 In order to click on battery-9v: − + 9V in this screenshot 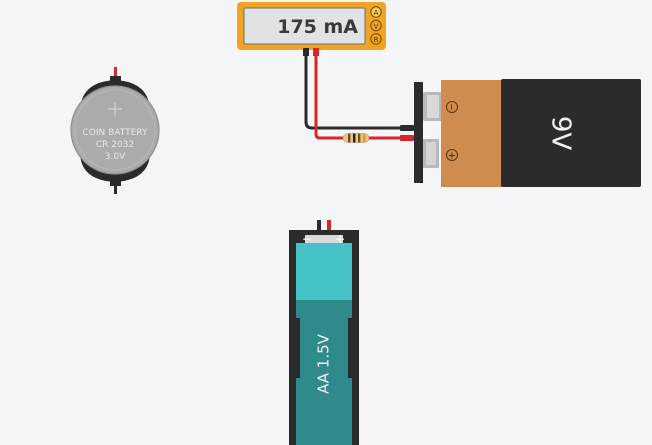, I will do `click(527, 133)`.